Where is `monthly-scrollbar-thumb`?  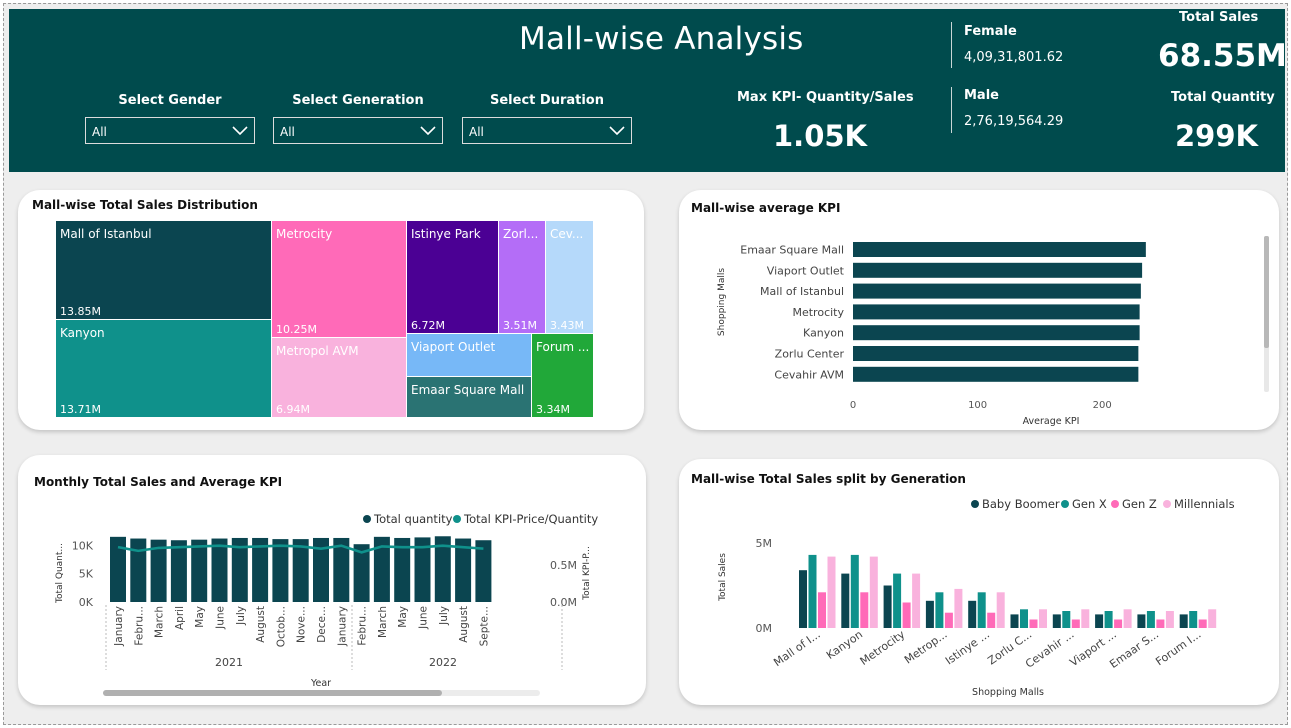
monthly-scrollbar-thumb is located at coordinates (272, 693).